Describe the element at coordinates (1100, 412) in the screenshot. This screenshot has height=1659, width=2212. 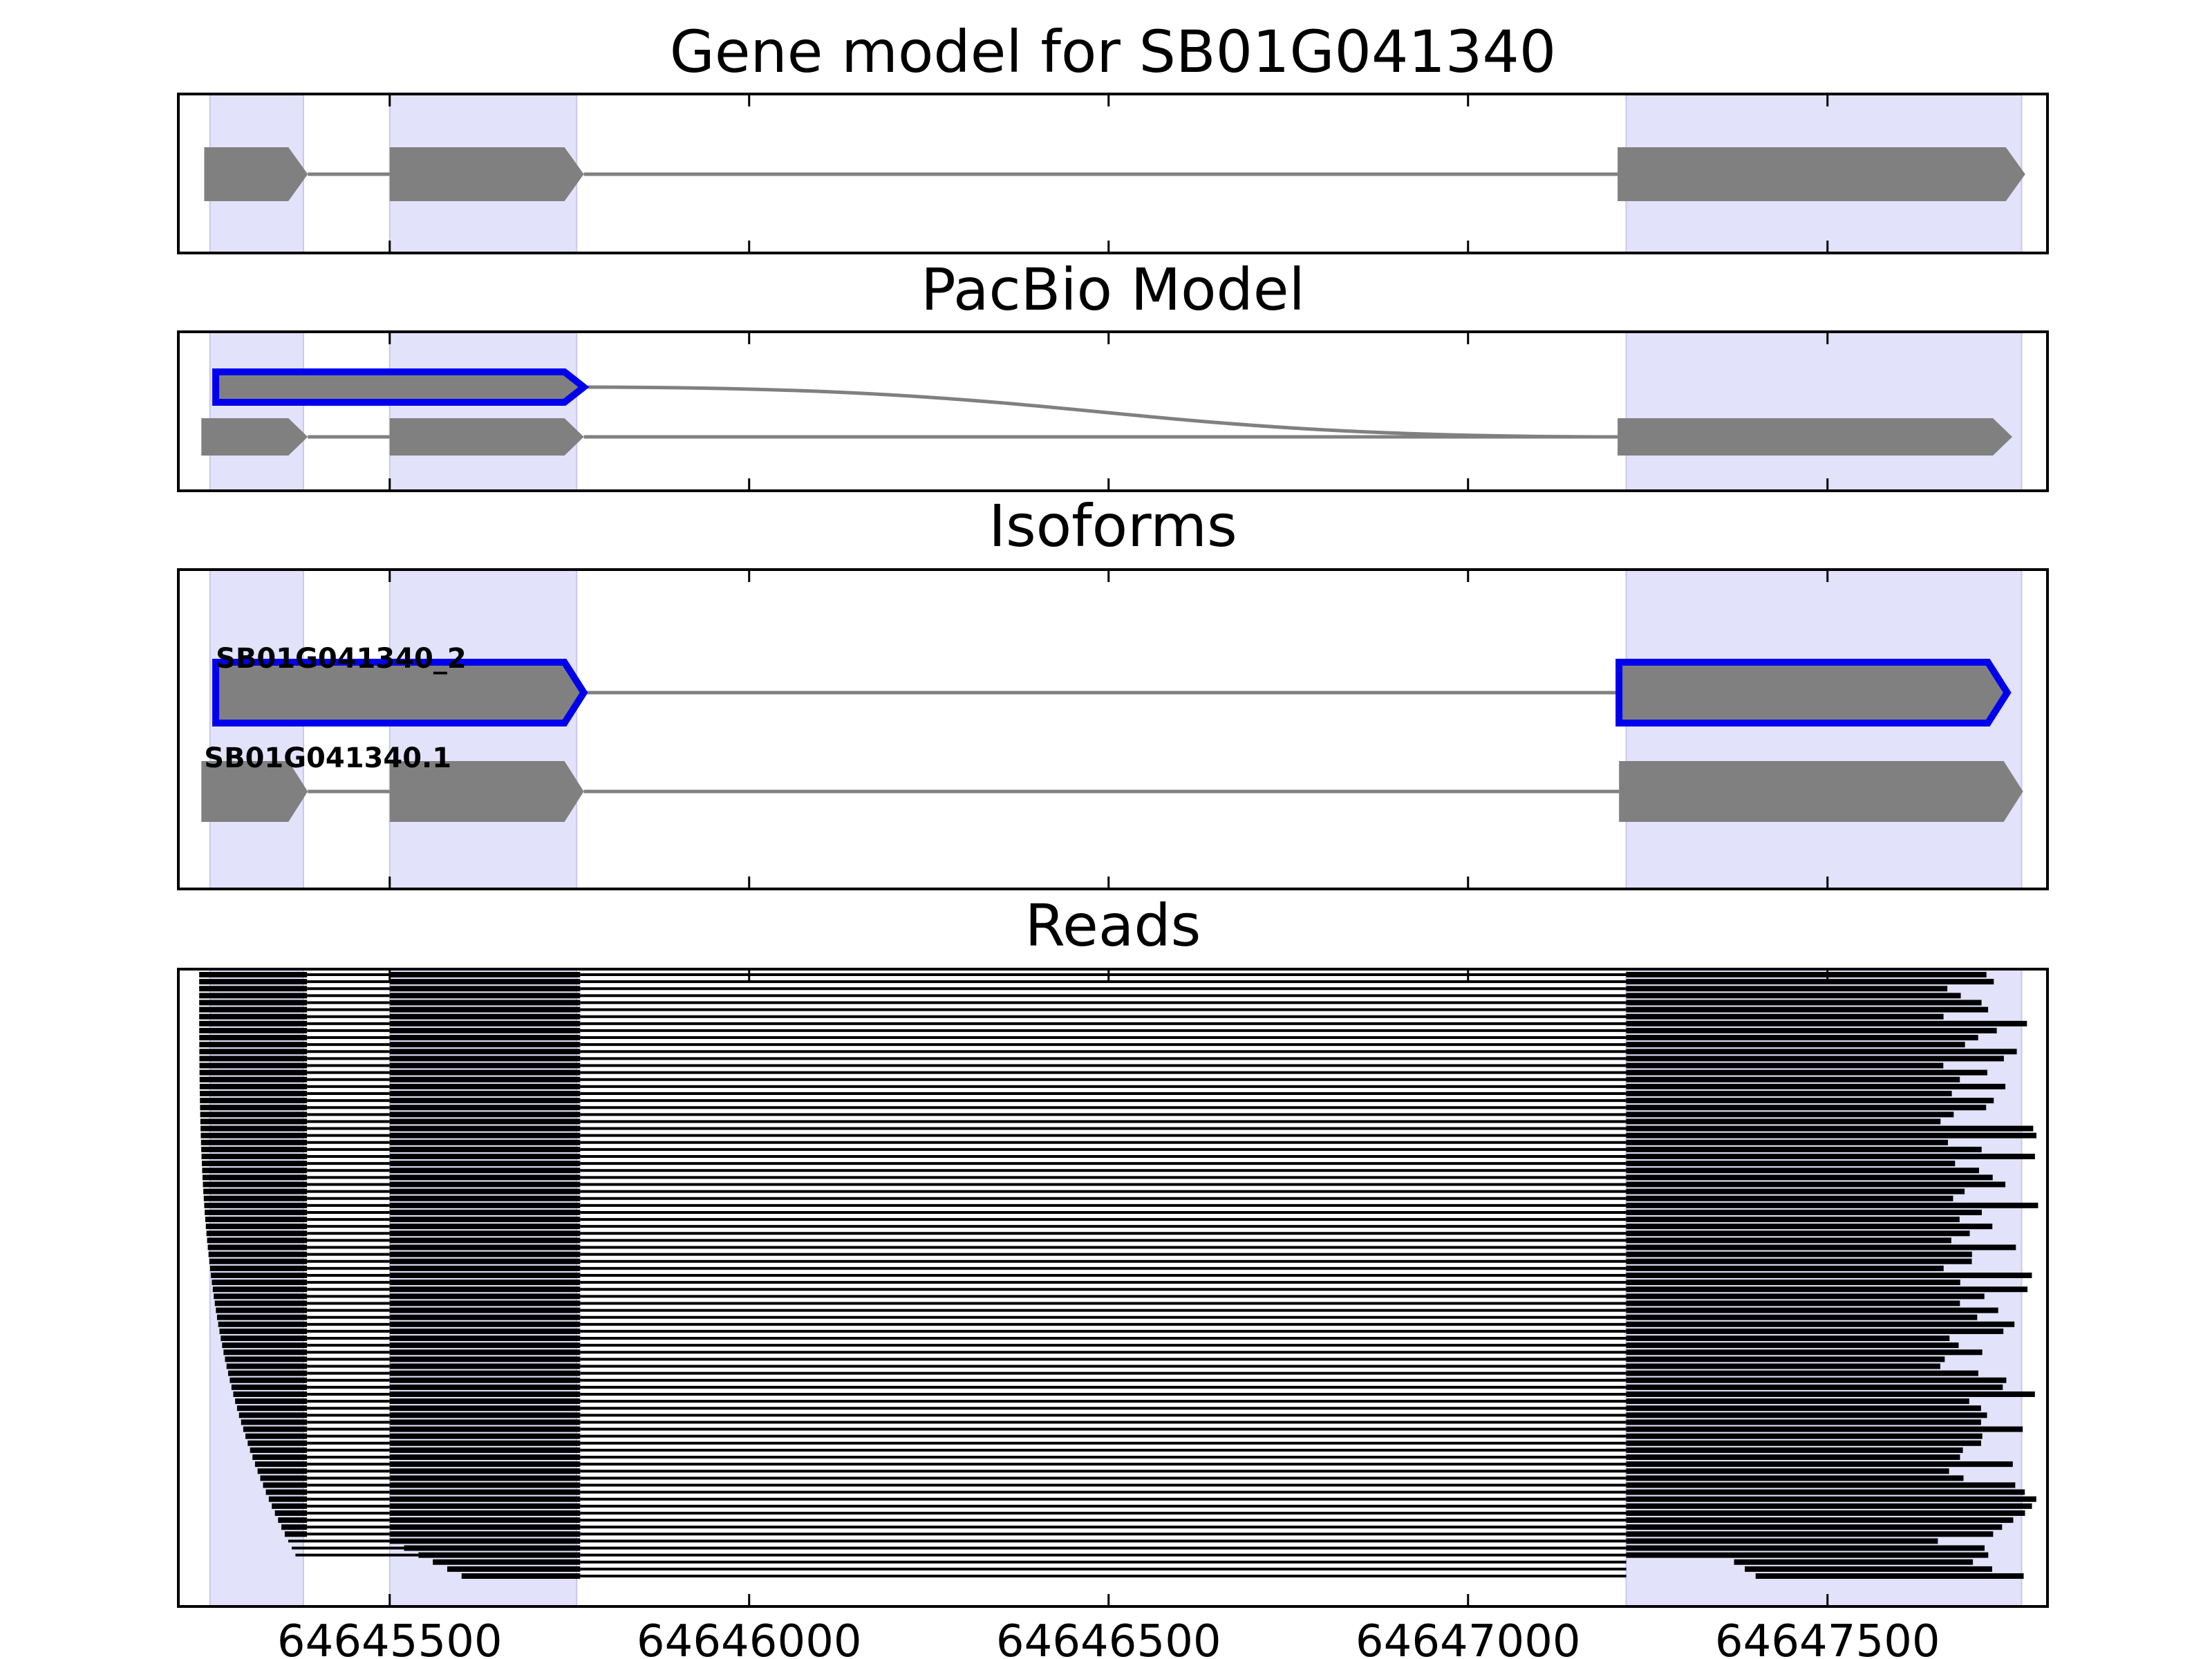
I see `pacbio-splice-curve` at that location.